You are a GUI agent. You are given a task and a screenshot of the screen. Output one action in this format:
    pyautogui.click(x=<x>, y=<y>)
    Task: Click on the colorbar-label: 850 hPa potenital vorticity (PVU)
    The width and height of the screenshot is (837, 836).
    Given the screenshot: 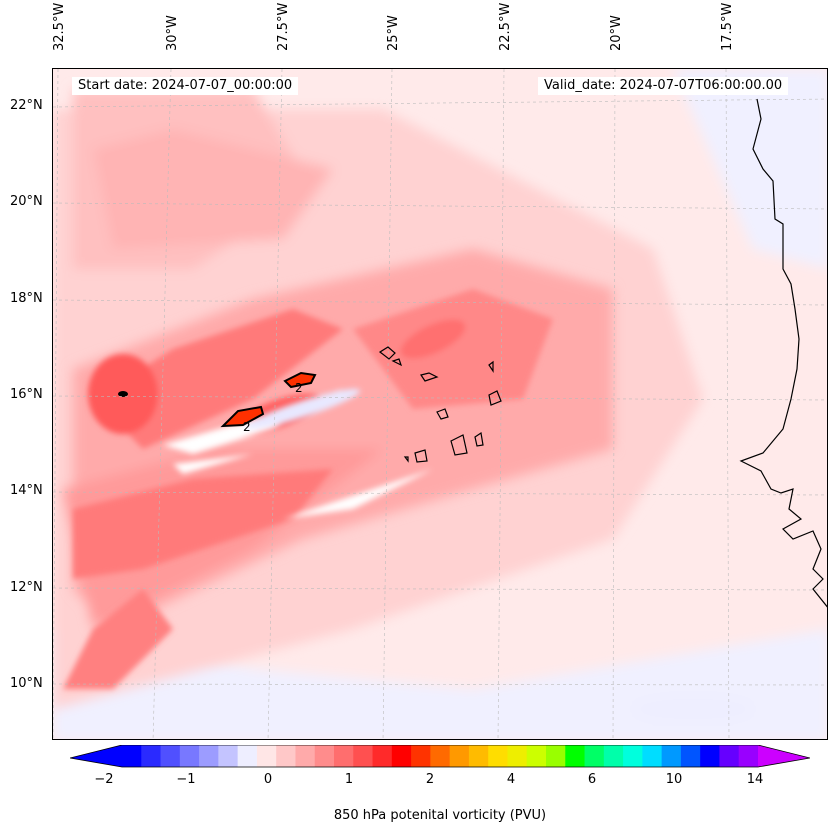 What is the action you would take?
    pyautogui.click(x=440, y=815)
    